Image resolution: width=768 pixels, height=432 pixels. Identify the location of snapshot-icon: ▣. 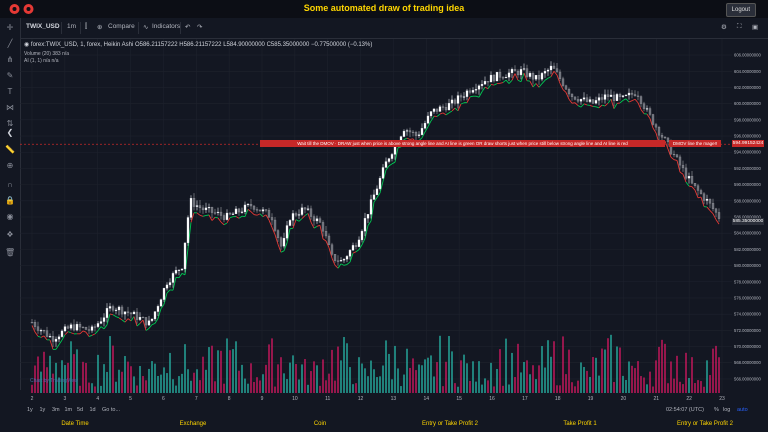
(755, 27).